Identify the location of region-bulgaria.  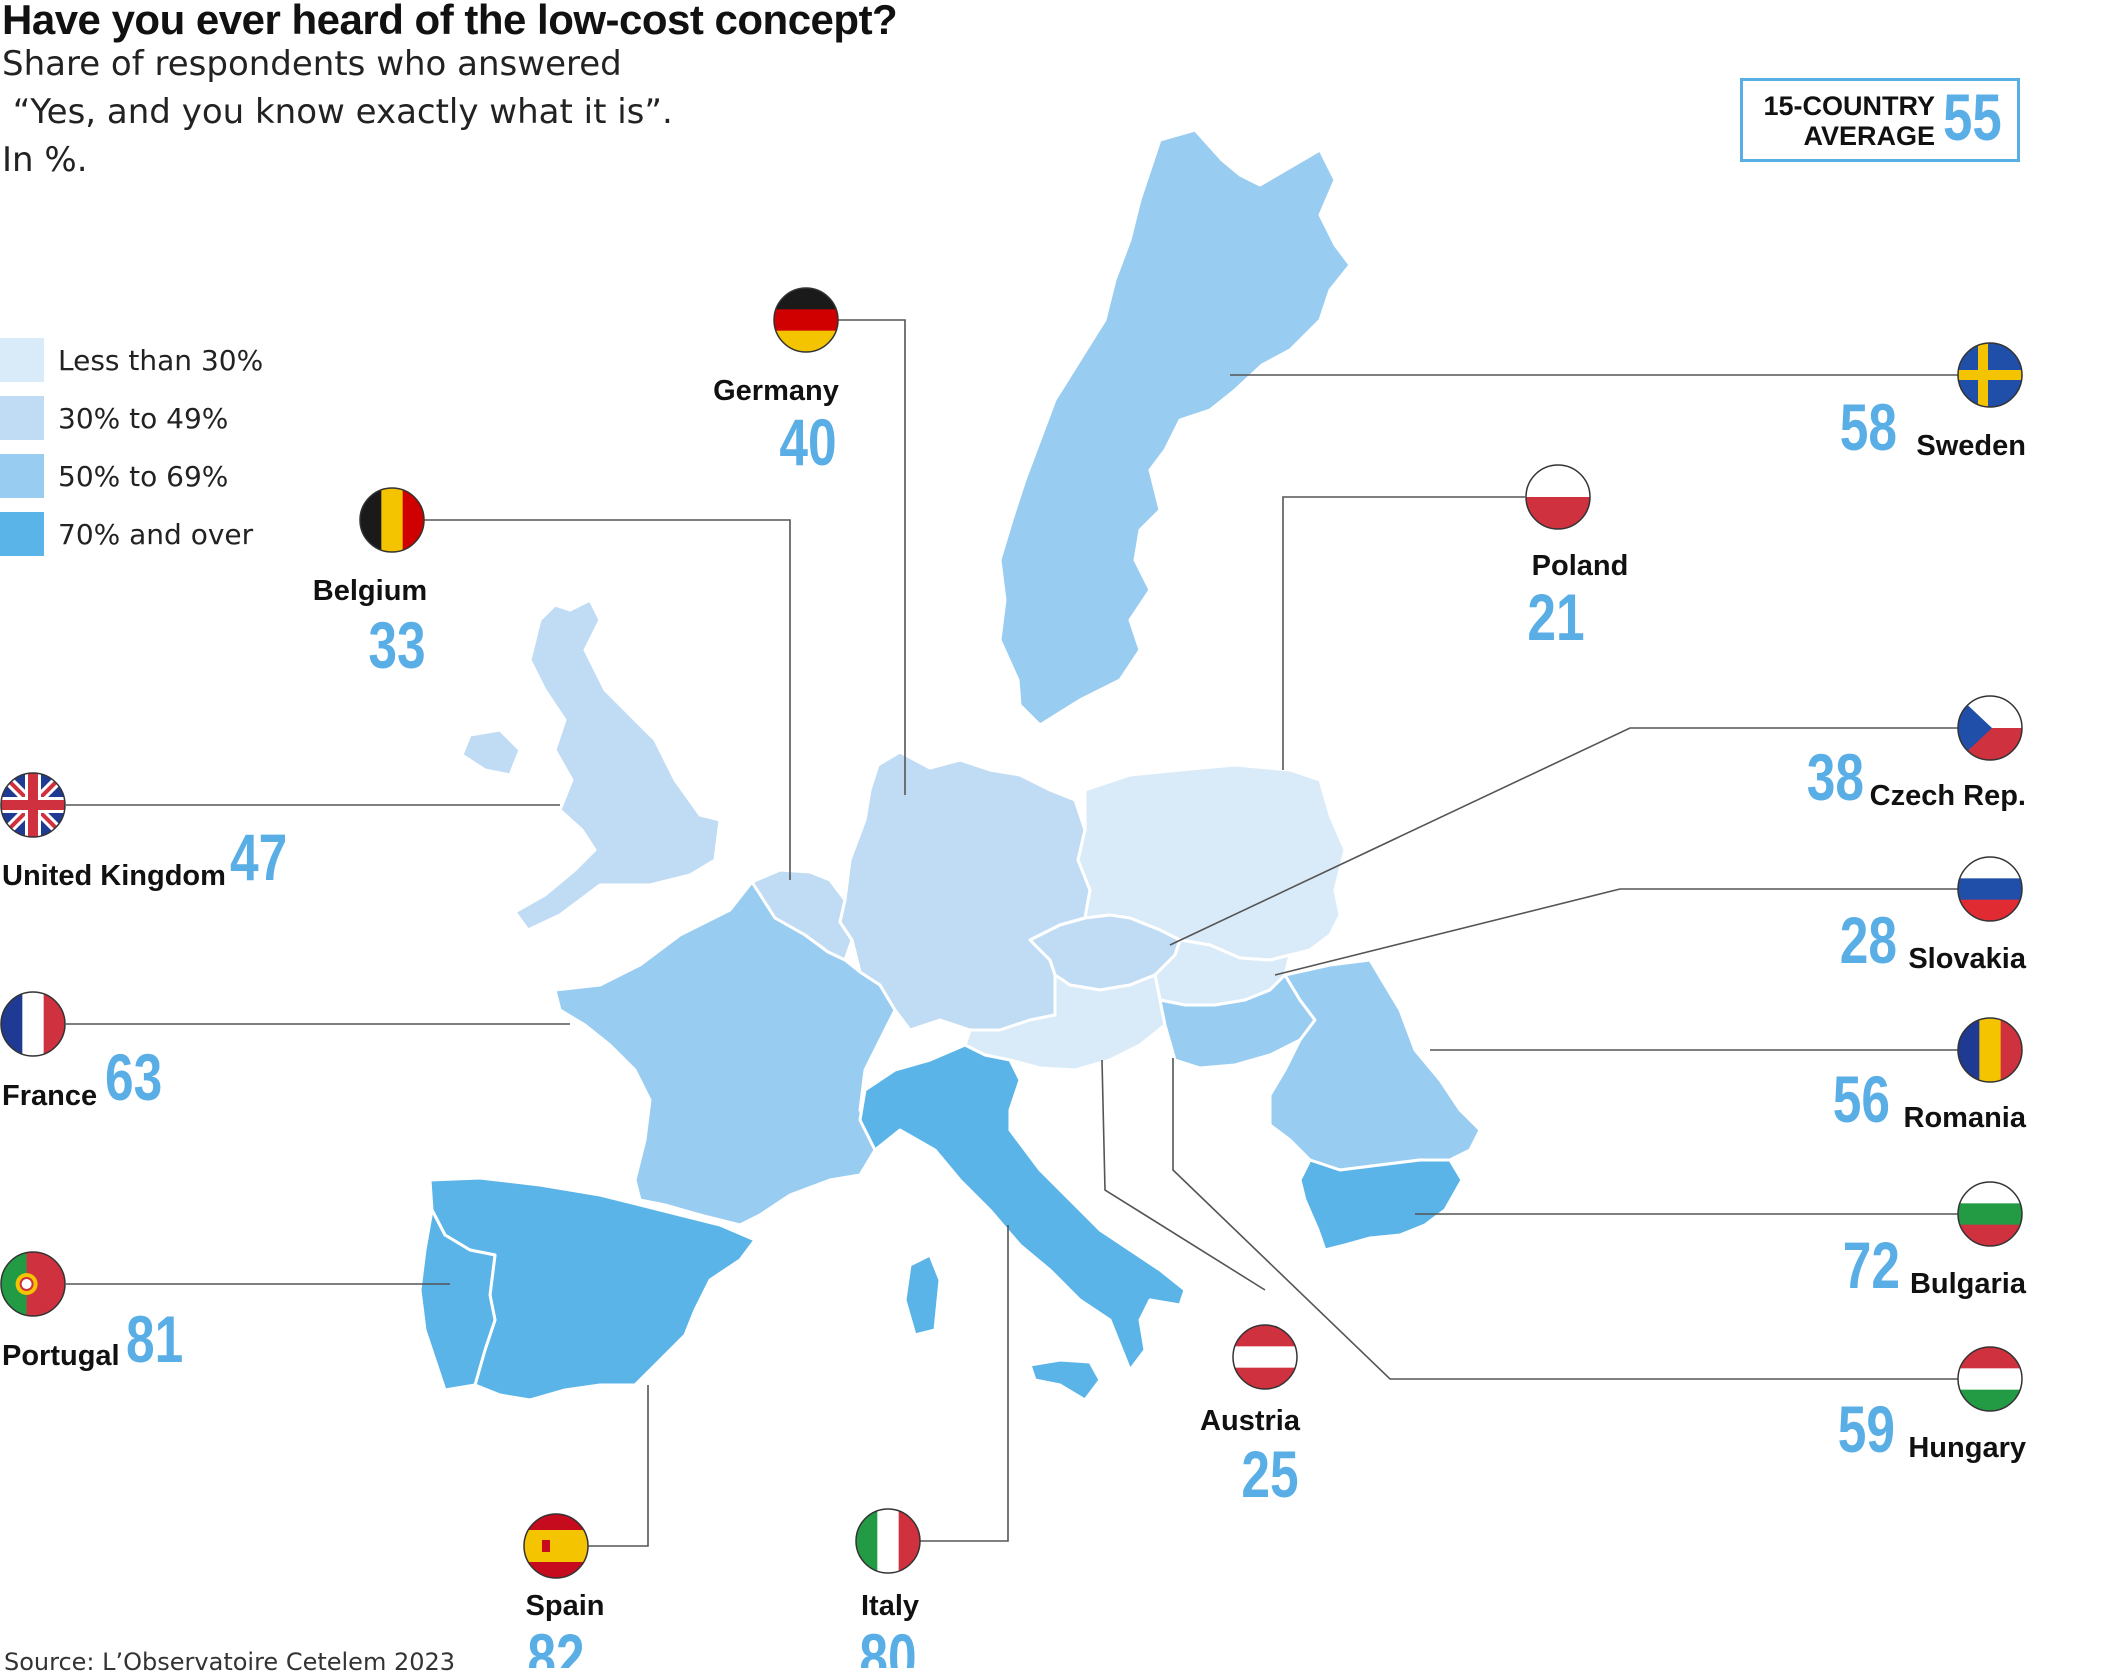
(1381, 1205).